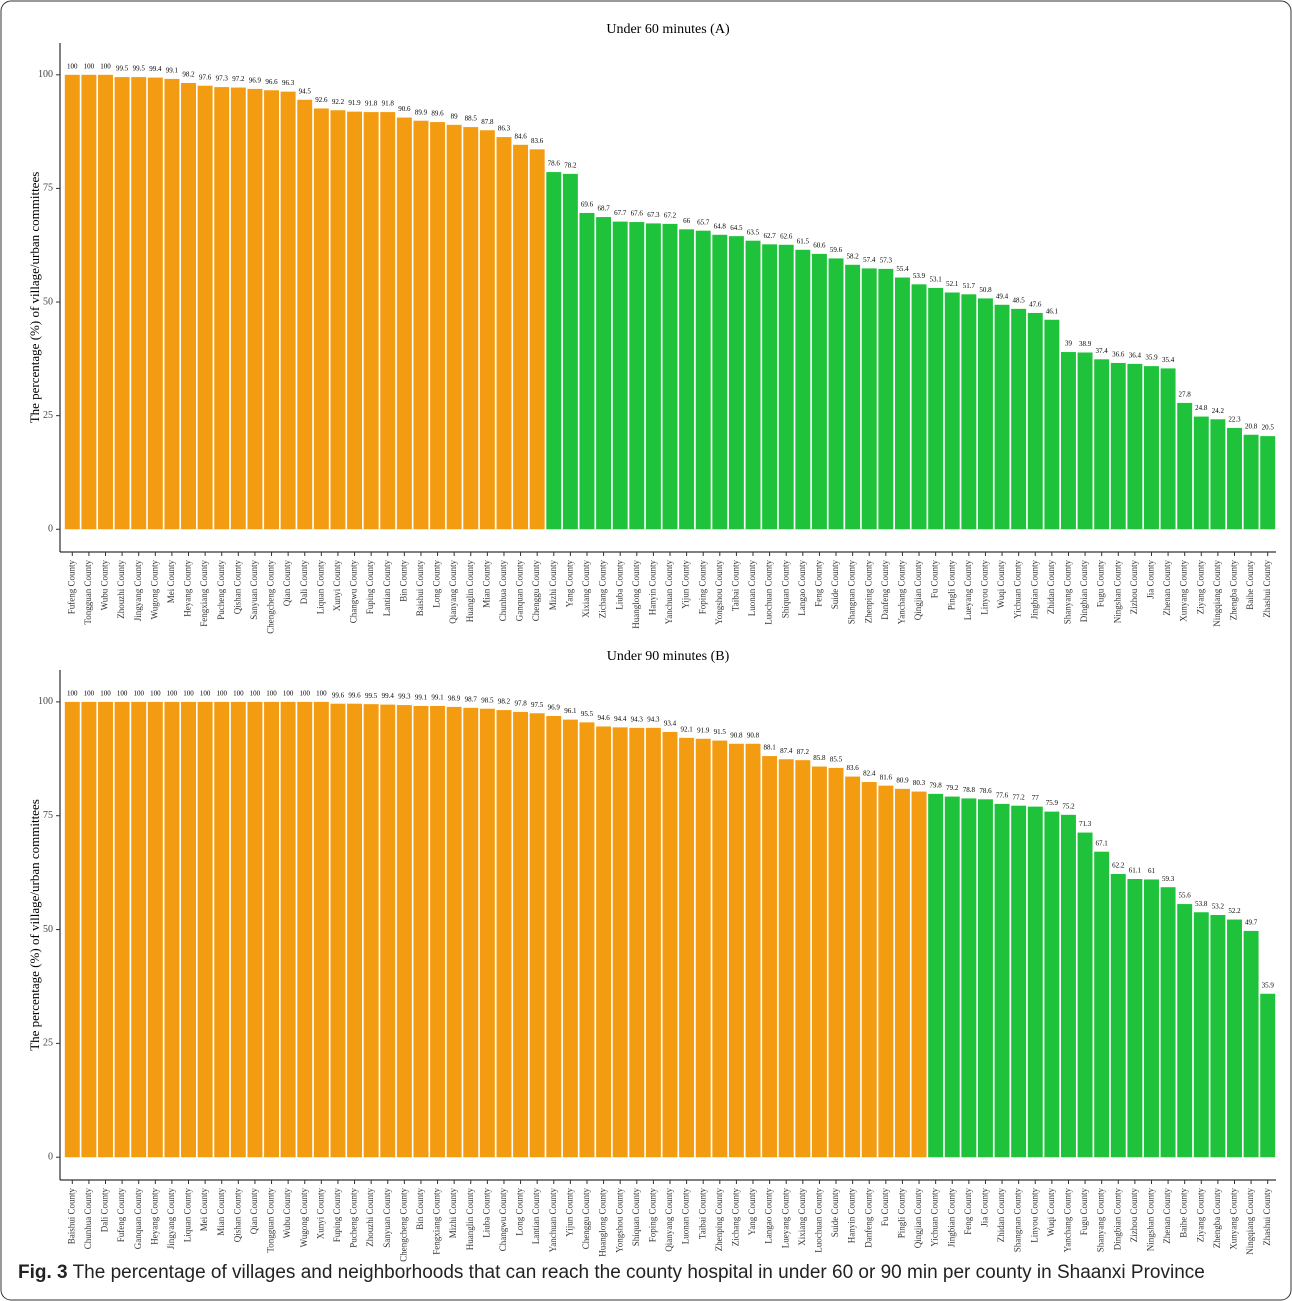  What do you see at coordinates (504, 702) in the screenshot?
I see `value-label: 98.2` at bounding box center [504, 702].